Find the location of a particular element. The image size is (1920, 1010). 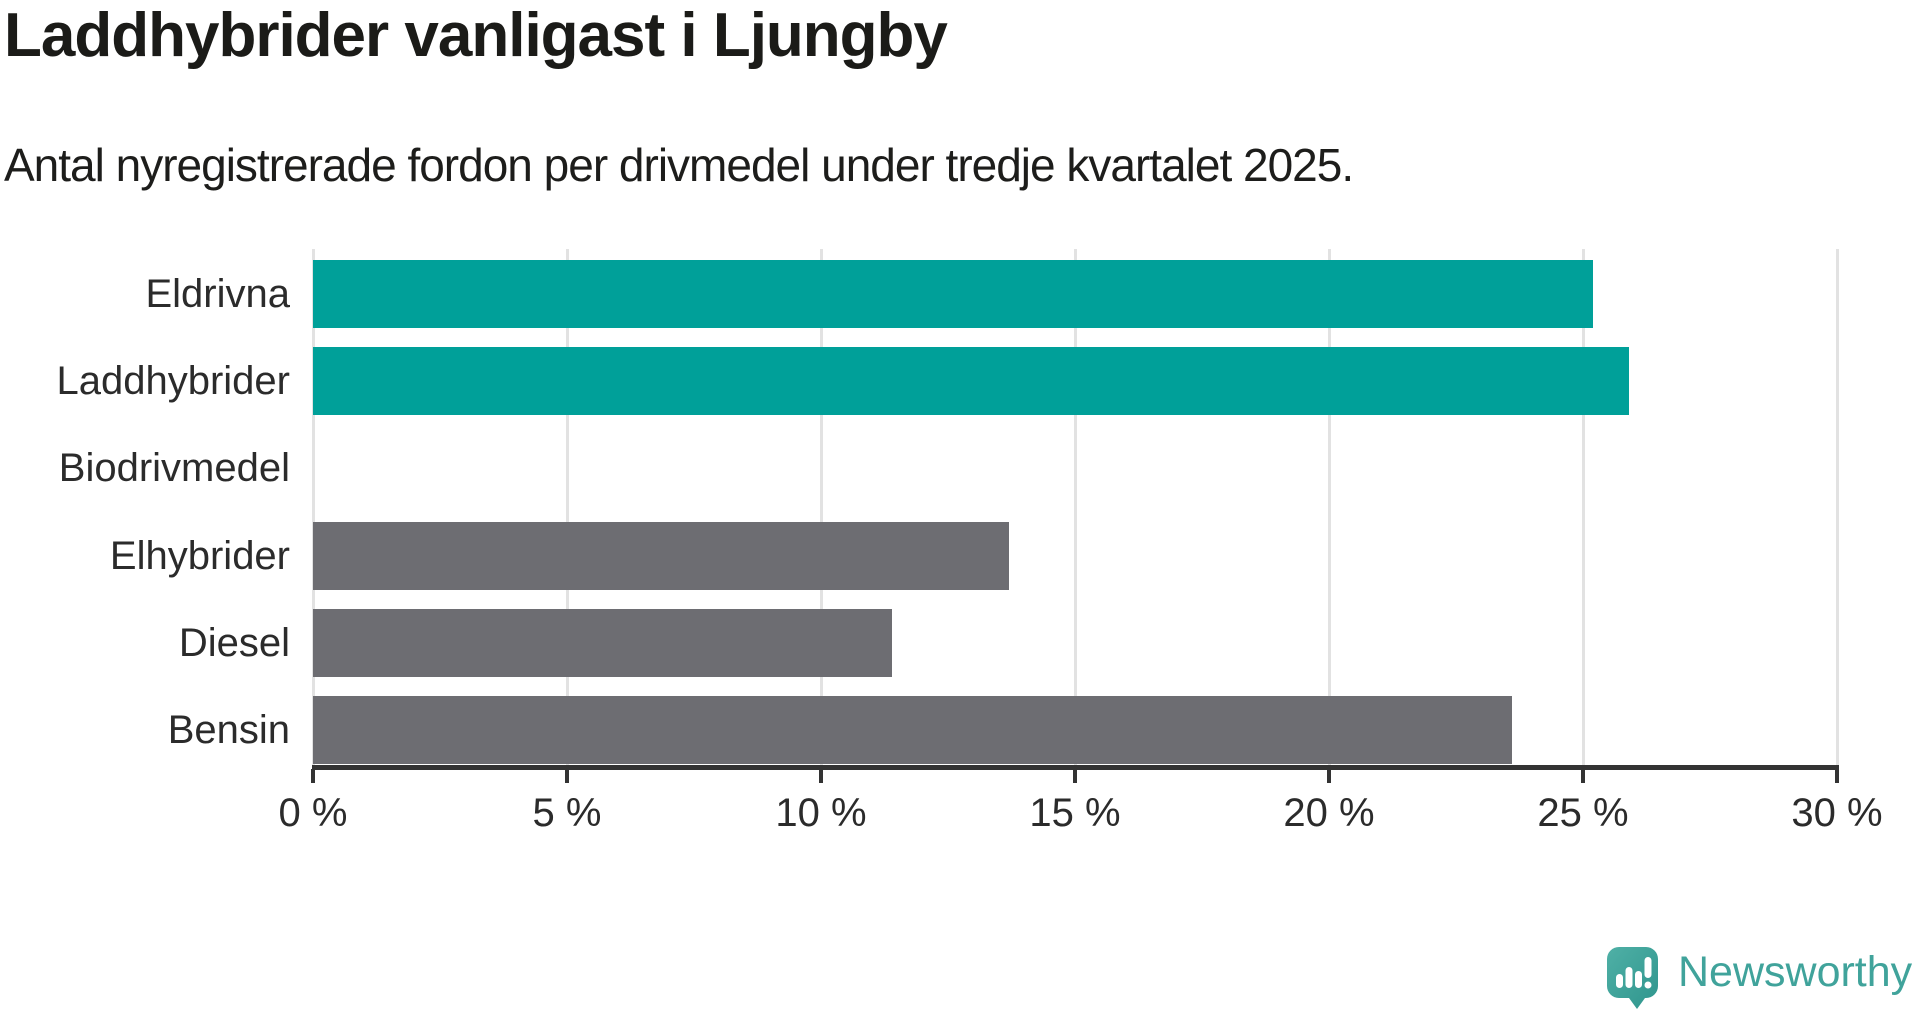

x-axis-tick-label-20: 20 % is located at coordinates (1329, 813).